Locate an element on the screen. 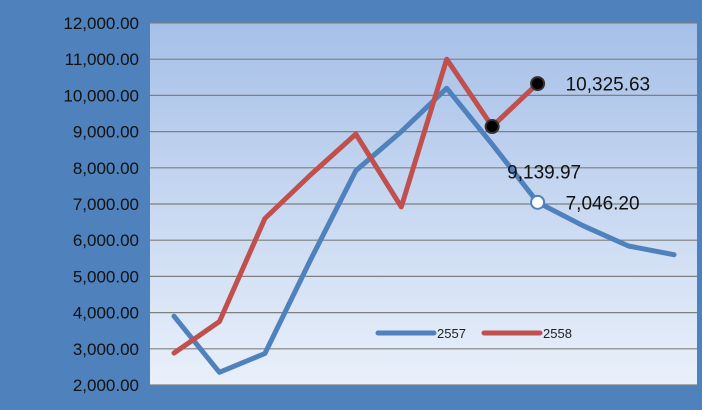 The width and height of the screenshot is (702, 410). y-tick-label: 7,000.00 is located at coordinates (106, 204).